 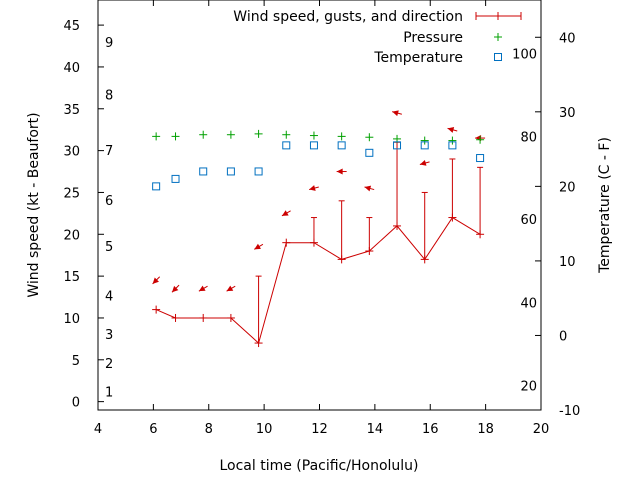 I want to click on y-tick-label: 15, so click(x=71, y=277).